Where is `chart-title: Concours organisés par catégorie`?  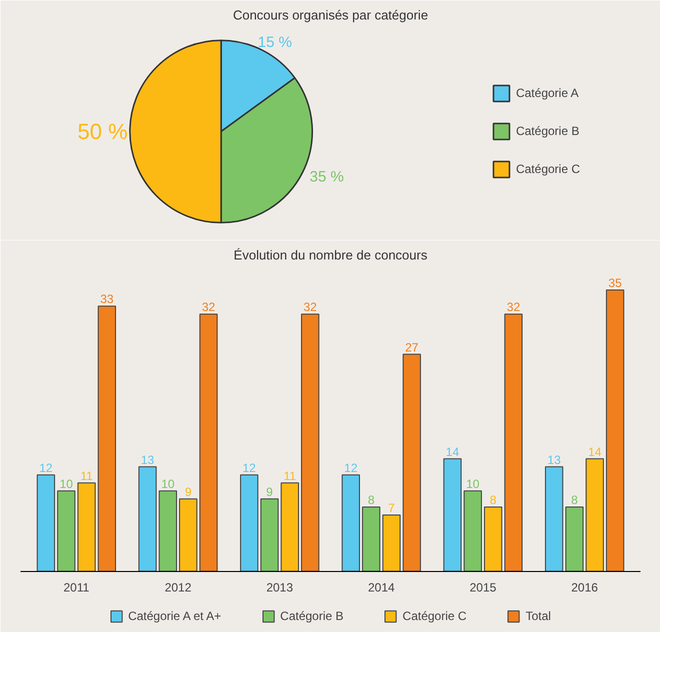 chart-title: Concours organisés par catégorie is located at coordinates (330, 15).